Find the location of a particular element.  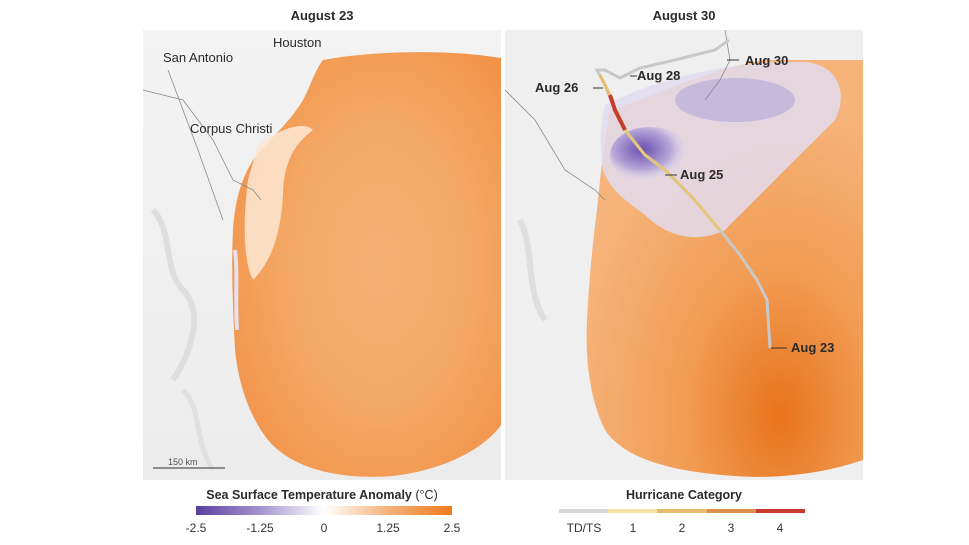

track-label-aug23: Aug 23 is located at coordinates (813, 347).